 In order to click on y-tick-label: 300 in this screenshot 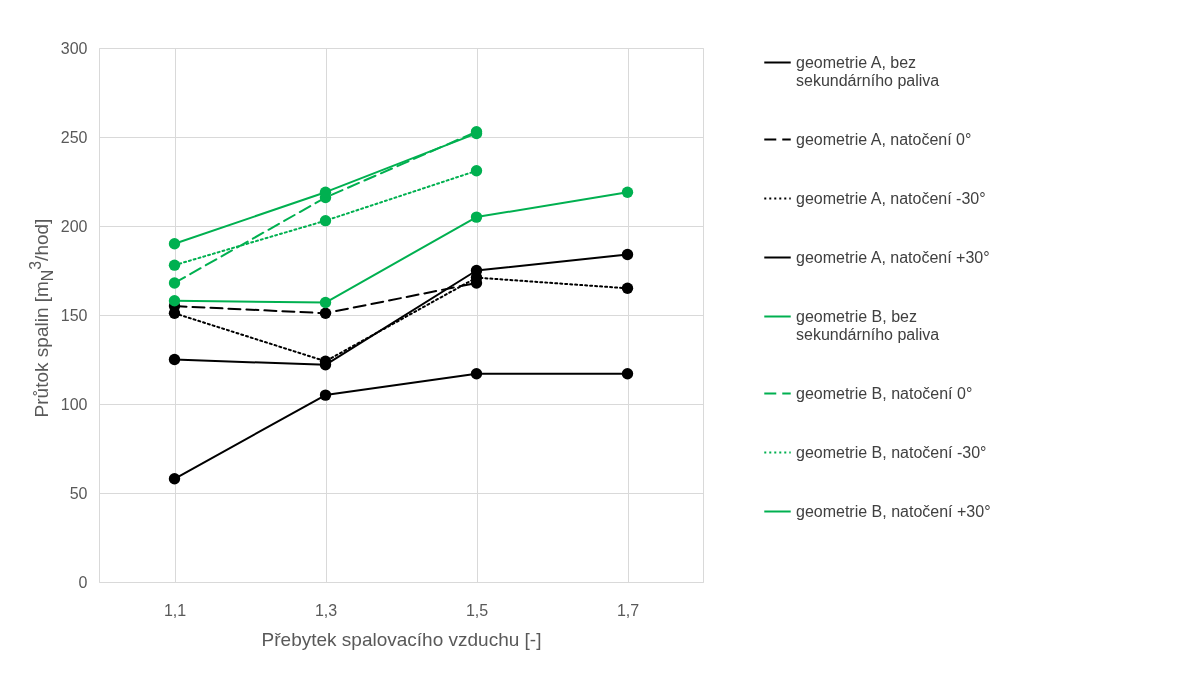, I will do `click(74, 48)`.